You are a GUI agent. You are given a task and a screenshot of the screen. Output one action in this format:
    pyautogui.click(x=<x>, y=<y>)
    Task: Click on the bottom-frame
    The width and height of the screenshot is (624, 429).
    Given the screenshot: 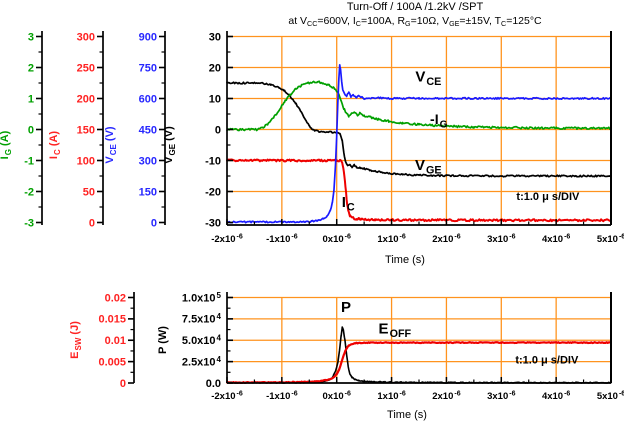 What is the action you would take?
    pyautogui.click(x=419, y=338)
    